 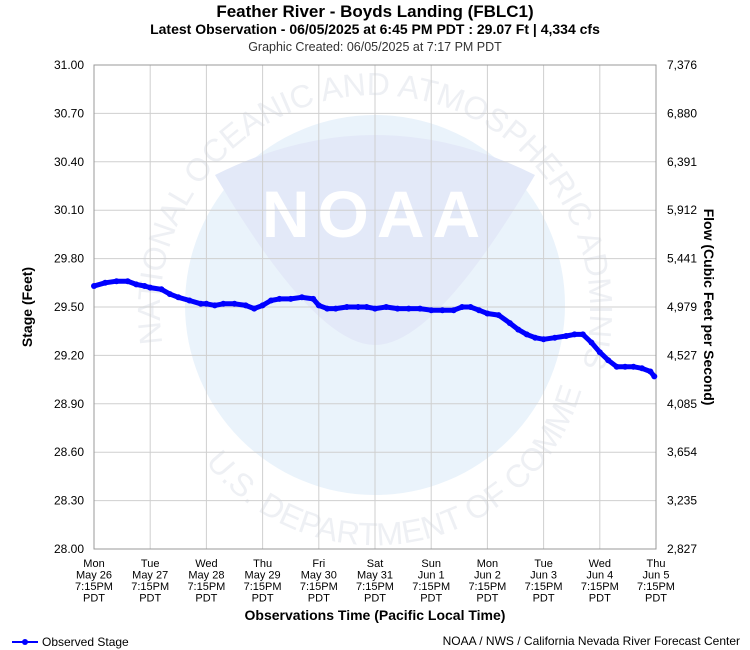 I want to click on stage-axis-label: Stage (Feet), so click(x=27, y=307).